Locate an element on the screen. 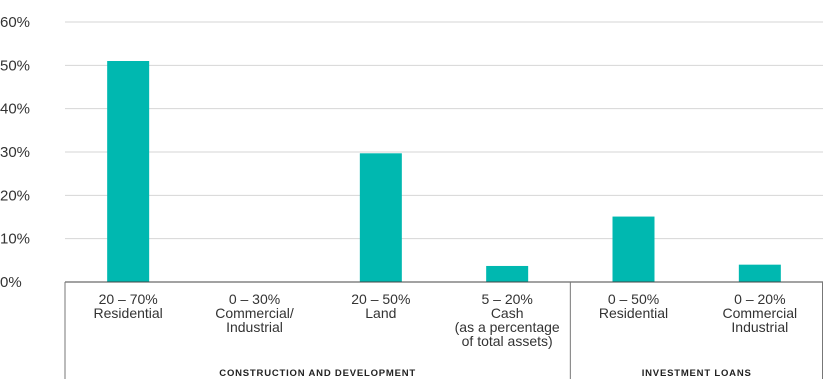 Image resolution: width=823 pixels, height=379 pixels. y-tick-label: 30% is located at coordinates (15, 152).